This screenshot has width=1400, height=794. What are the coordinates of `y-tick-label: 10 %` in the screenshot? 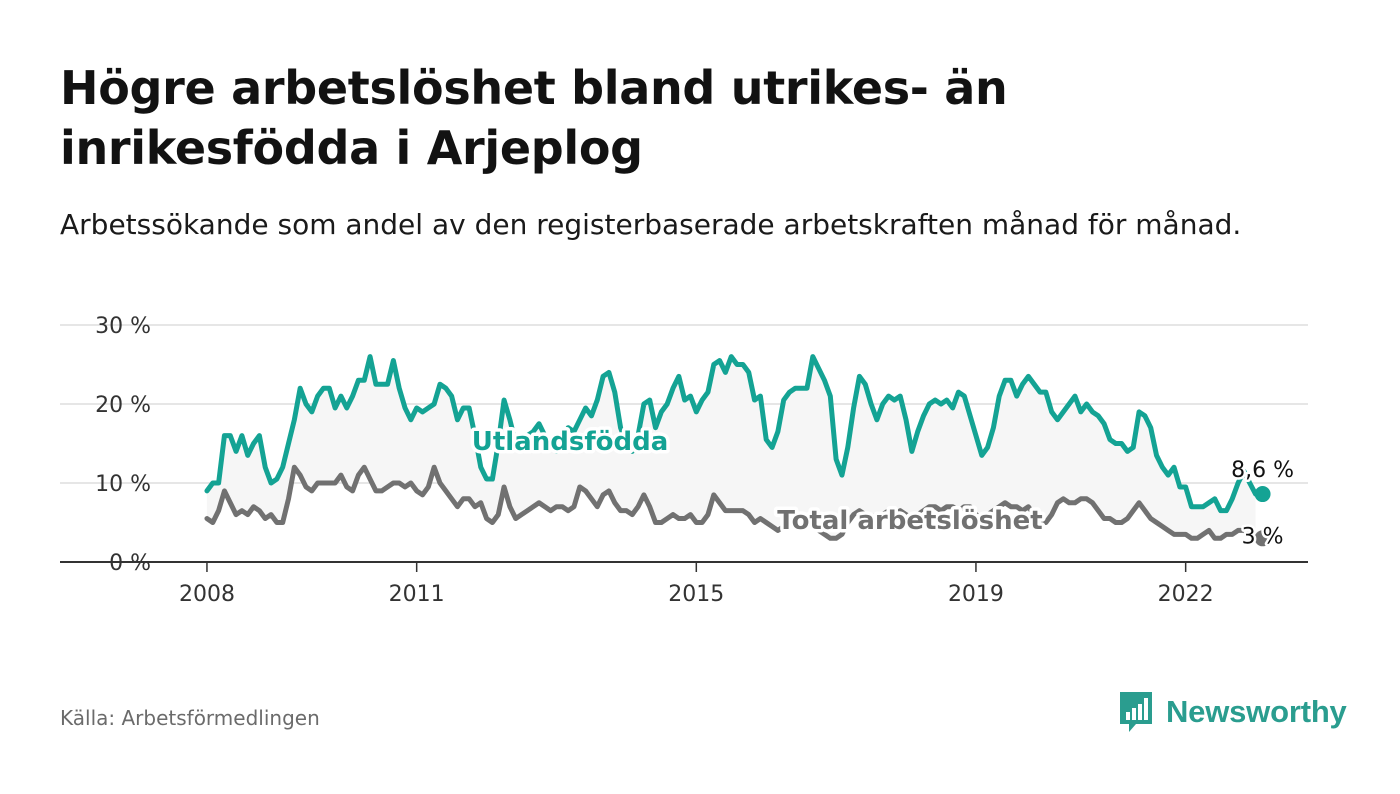 It's located at (123, 484).